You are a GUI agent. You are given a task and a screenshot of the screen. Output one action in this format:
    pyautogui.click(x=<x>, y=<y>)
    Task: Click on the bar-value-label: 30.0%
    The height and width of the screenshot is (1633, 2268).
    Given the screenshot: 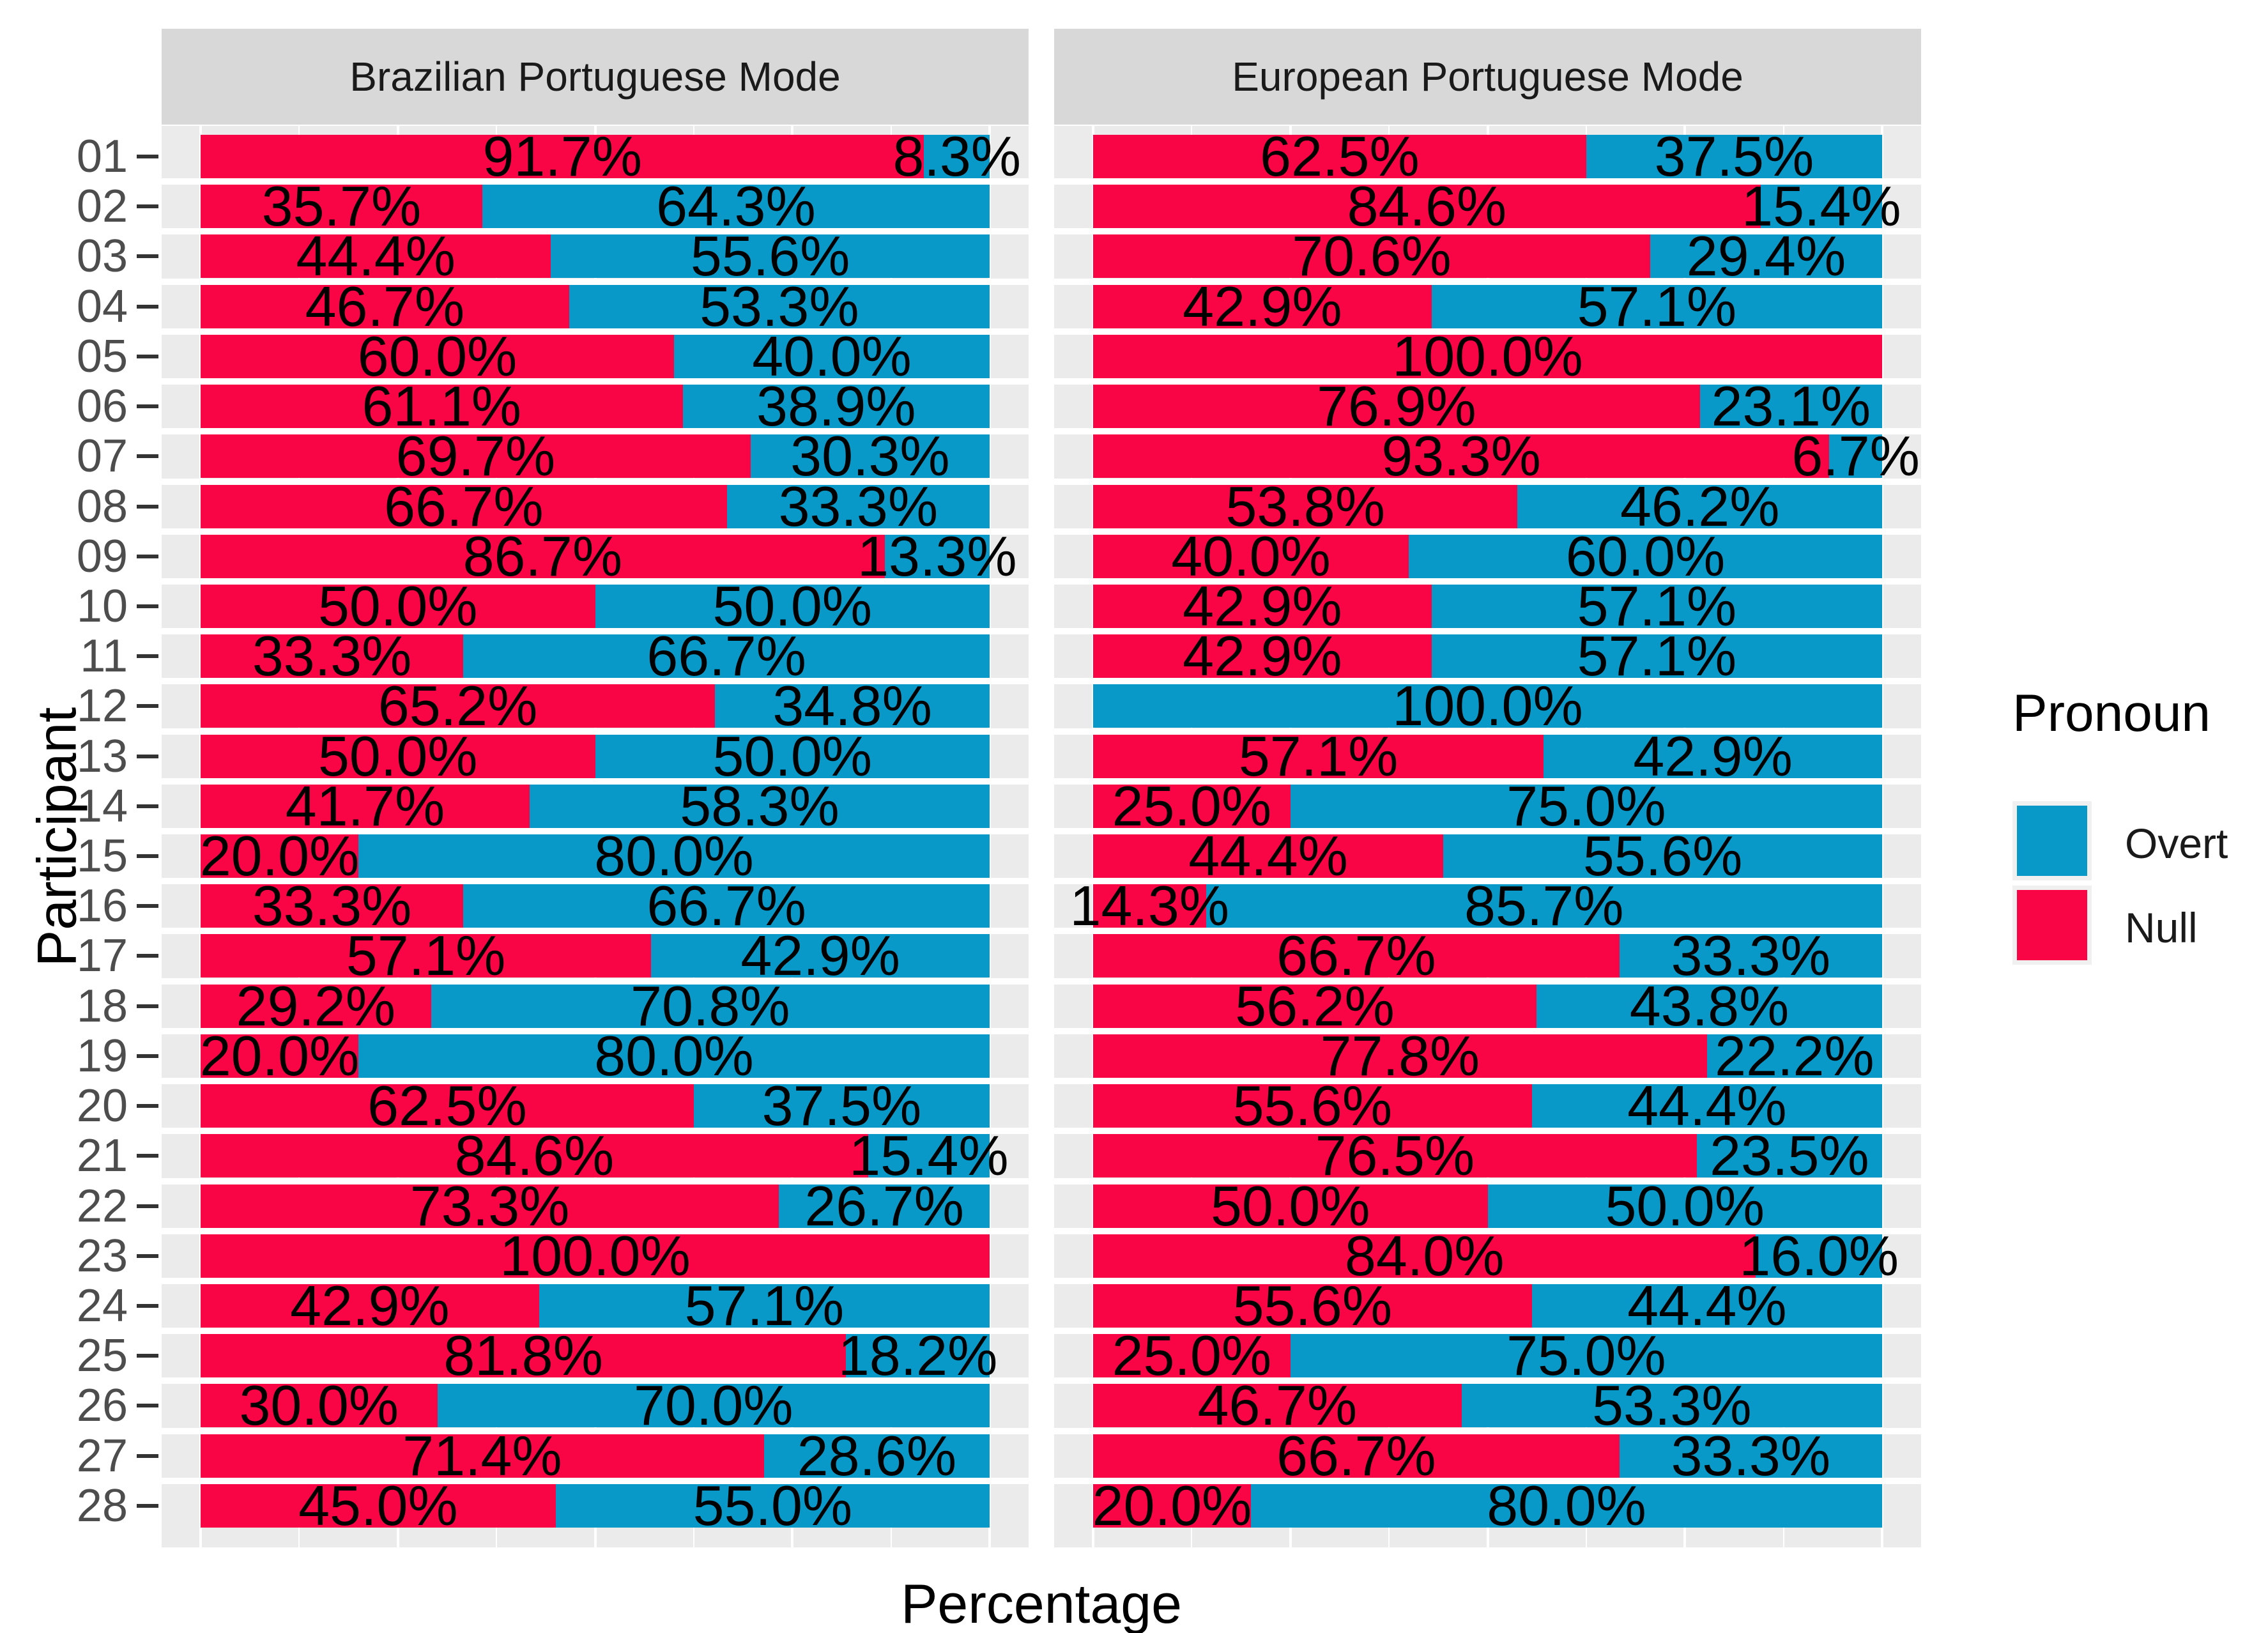 What is the action you would take?
    pyautogui.click(x=319, y=1406)
    